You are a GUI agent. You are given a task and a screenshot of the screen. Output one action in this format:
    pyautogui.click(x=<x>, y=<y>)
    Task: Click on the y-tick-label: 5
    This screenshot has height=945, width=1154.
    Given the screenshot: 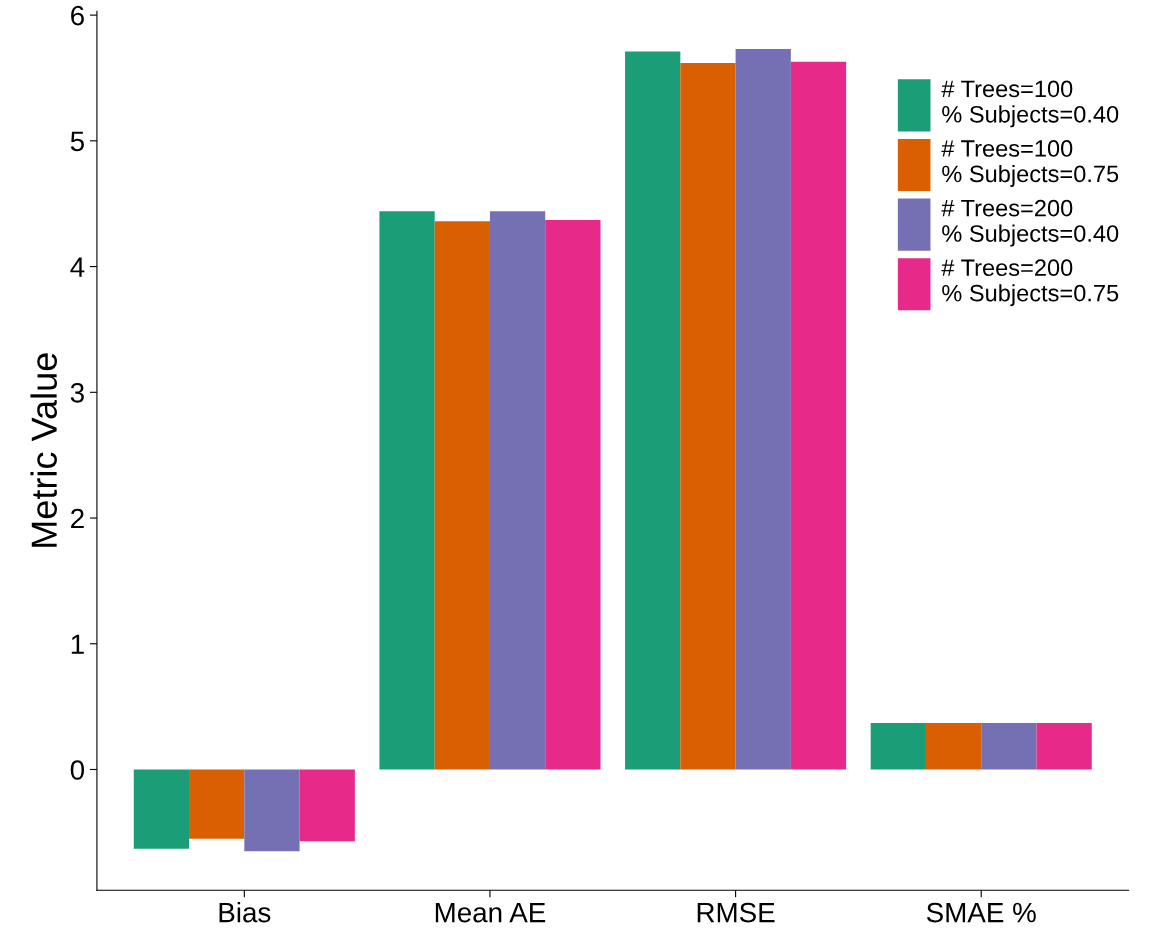 What is the action you would take?
    pyautogui.click(x=77, y=141)
    